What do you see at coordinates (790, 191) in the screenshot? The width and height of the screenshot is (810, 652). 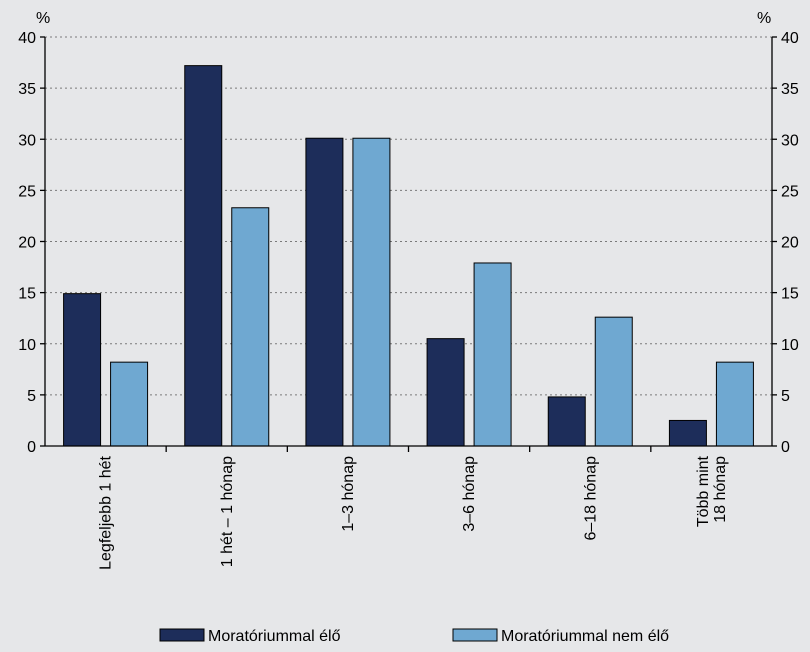 I see `y-tick-label-right: 25` at bounding box center [790, 191].